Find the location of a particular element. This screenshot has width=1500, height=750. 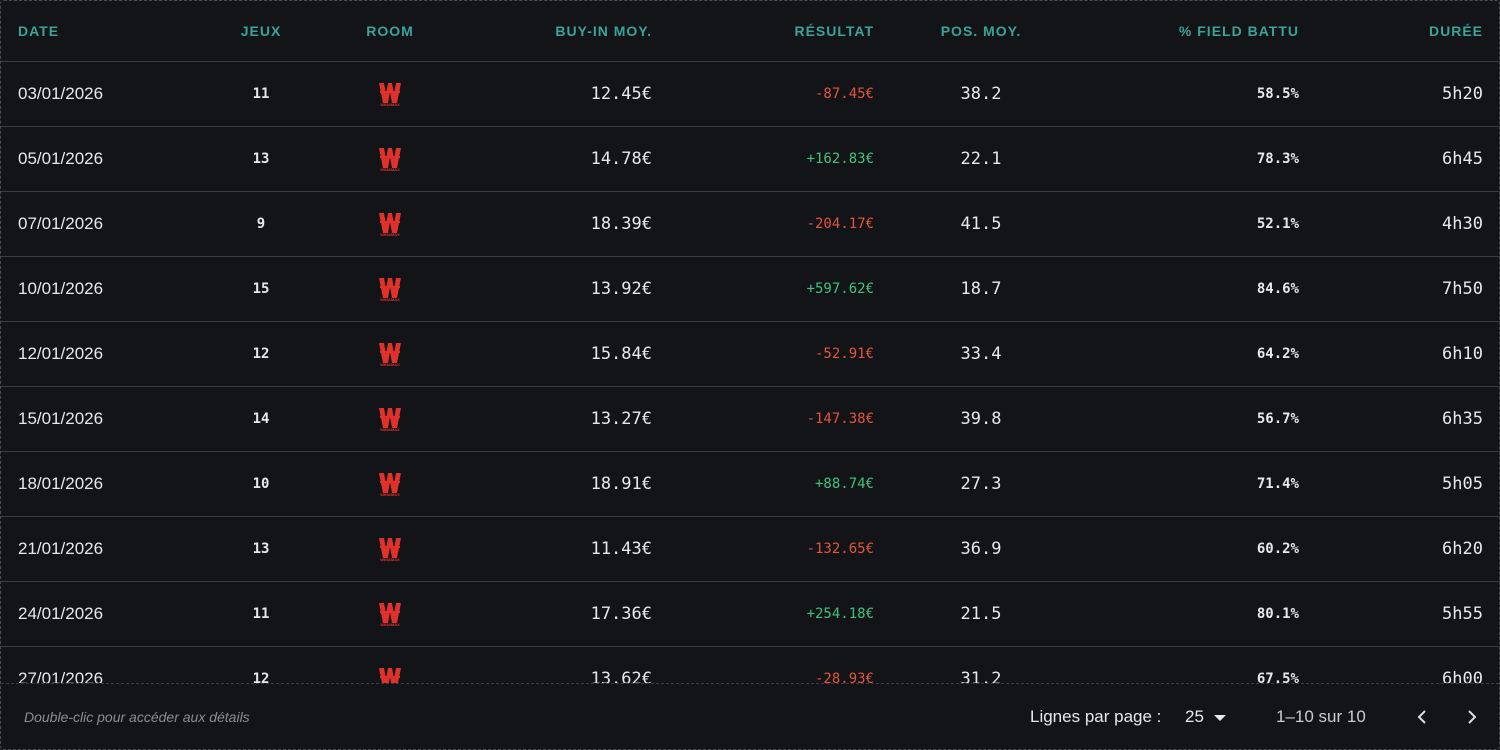

column-header: ROOM is located at coordinates (390, 31).